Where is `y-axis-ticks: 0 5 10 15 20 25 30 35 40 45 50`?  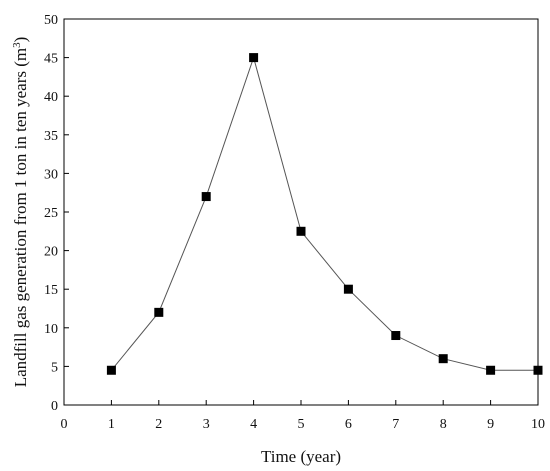 y-axis-ticks: 0 5 10 15 20 25 30 35 40 45 50 is located at coordinates (56, 213).